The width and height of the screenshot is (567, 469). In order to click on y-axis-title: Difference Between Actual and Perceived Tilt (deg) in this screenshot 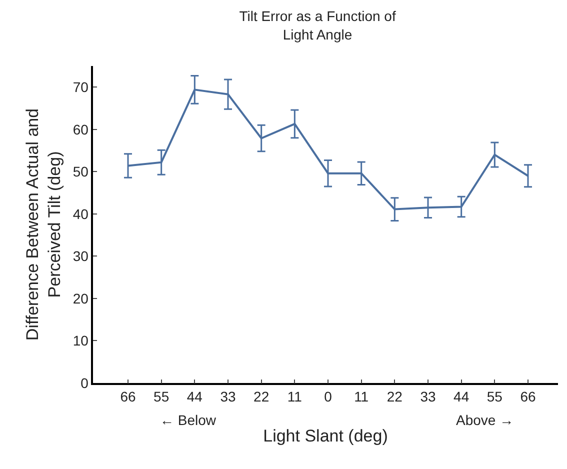, I will do `click(43, 224)`.